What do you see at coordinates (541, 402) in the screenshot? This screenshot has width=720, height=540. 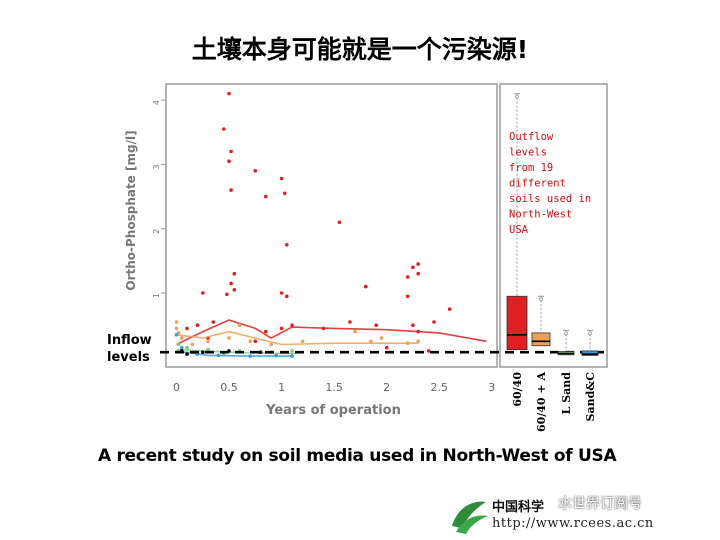 I see `box-category-label: 60/40 + A` at bounding box center [541, 402].